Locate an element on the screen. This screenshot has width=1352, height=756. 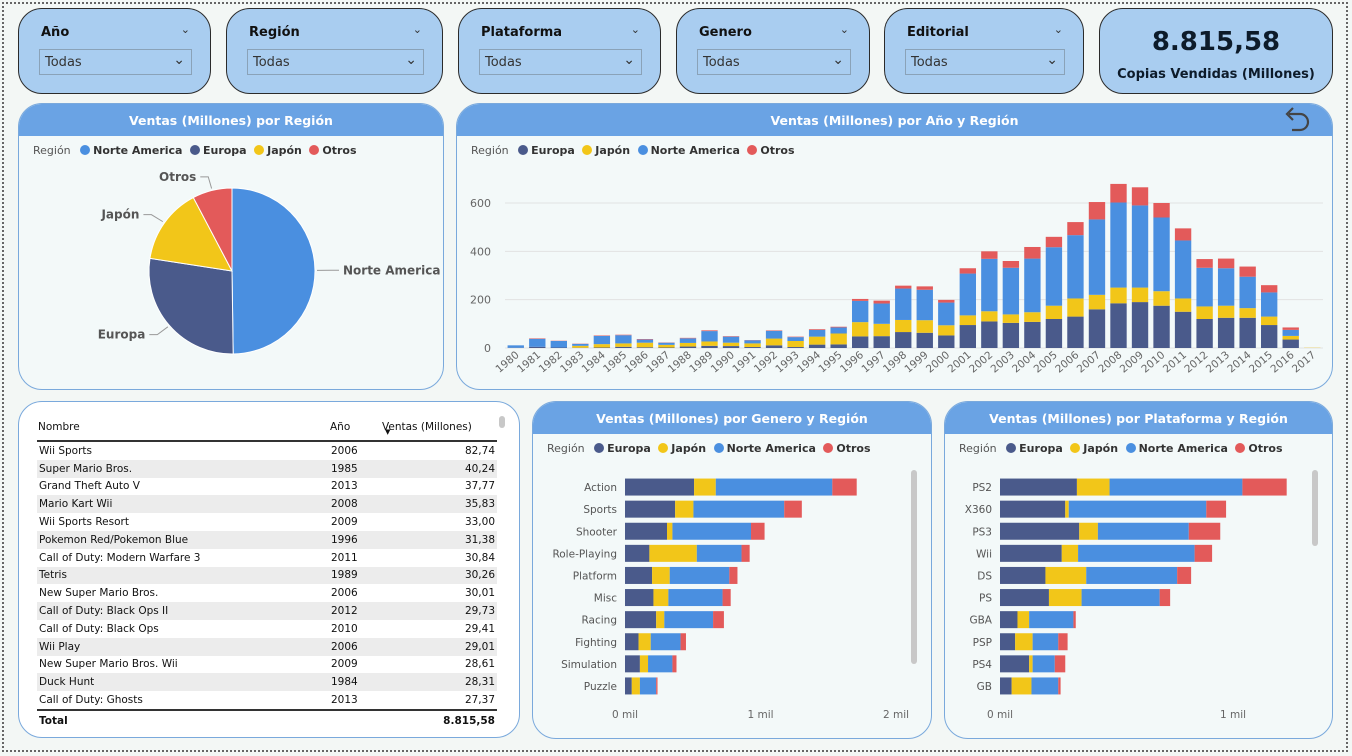
bar-1997-otros is located at coordinates (881, 302).